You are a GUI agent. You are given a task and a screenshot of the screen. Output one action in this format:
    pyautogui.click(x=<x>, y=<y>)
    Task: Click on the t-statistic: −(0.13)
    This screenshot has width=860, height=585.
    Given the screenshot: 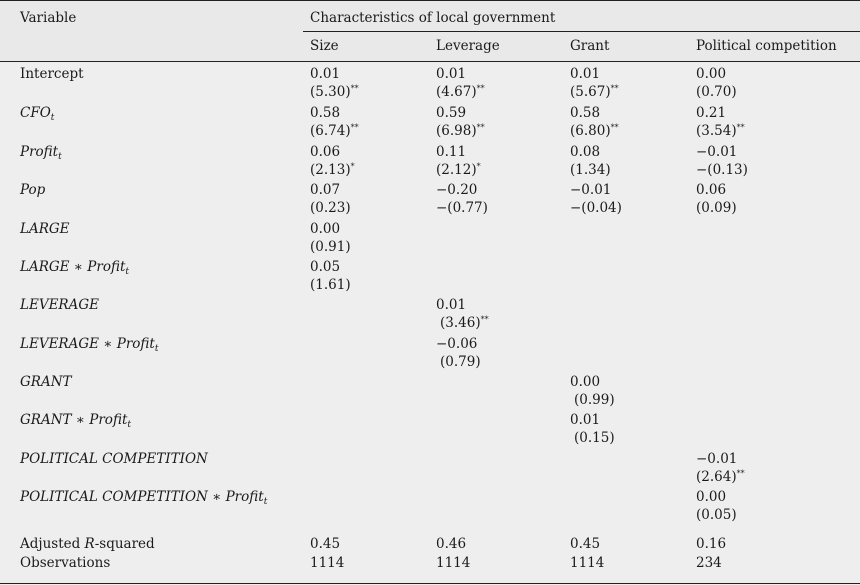 What is the action you would take?
    pyautogui.click(x=722, y=170)
    